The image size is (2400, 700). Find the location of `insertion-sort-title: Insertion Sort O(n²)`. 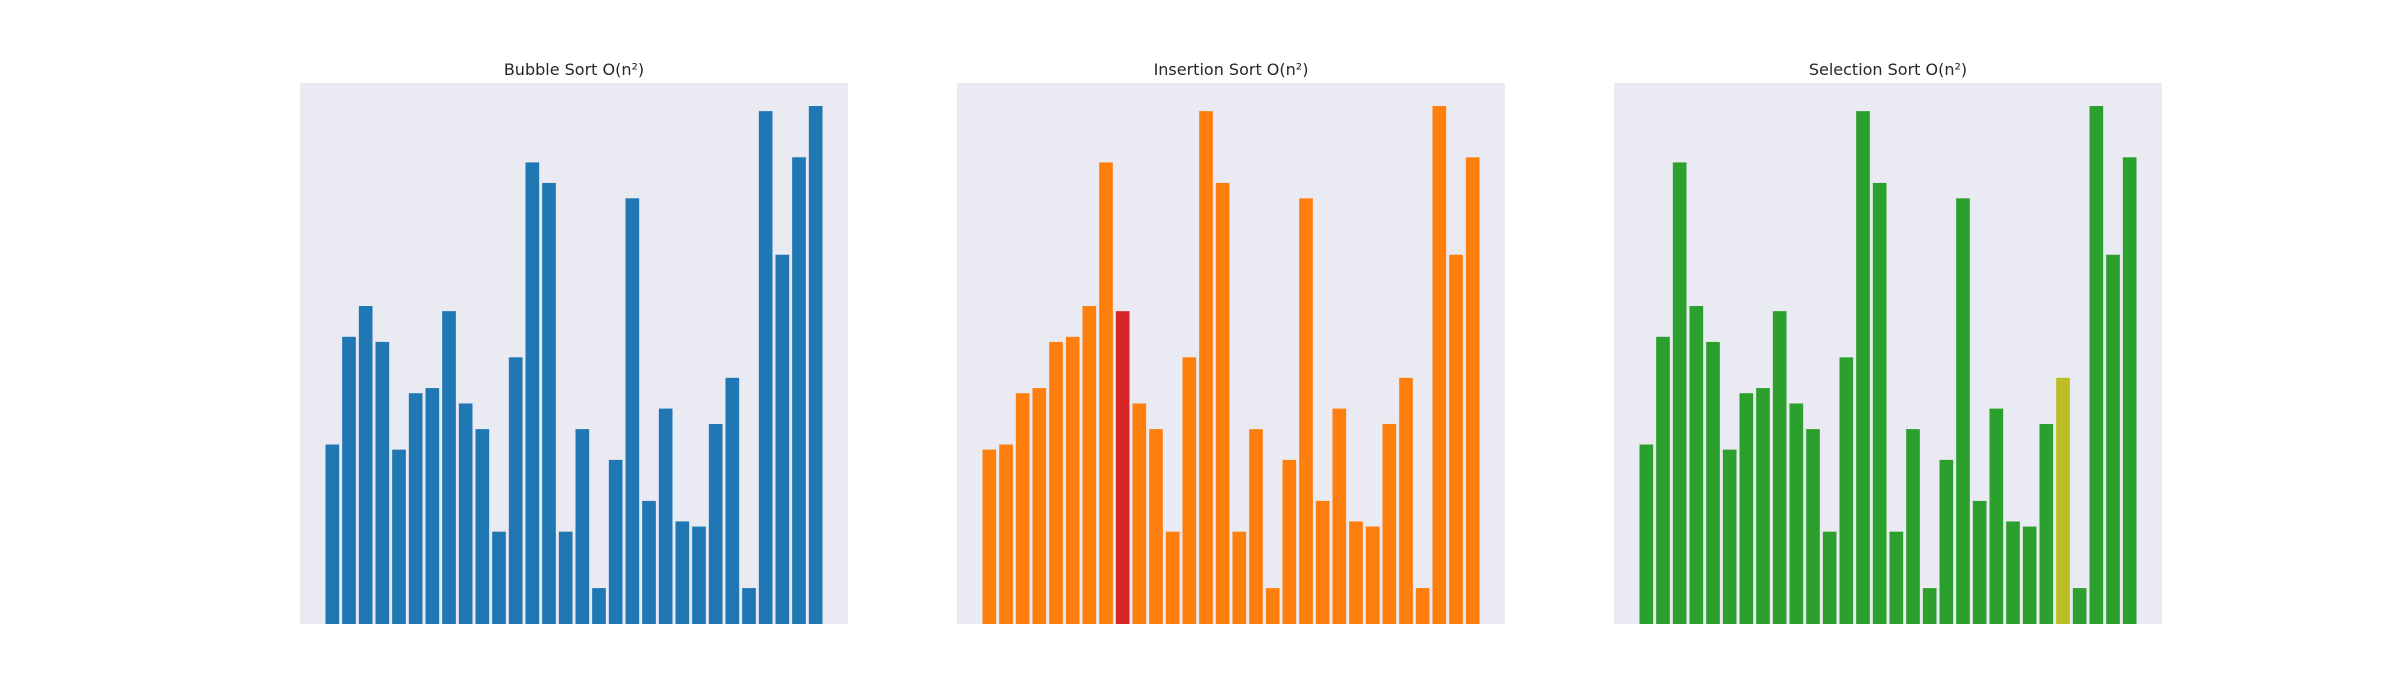

insertion-sort-title: Insertion Sort O(n²) is located at coordinates (1231, 69).